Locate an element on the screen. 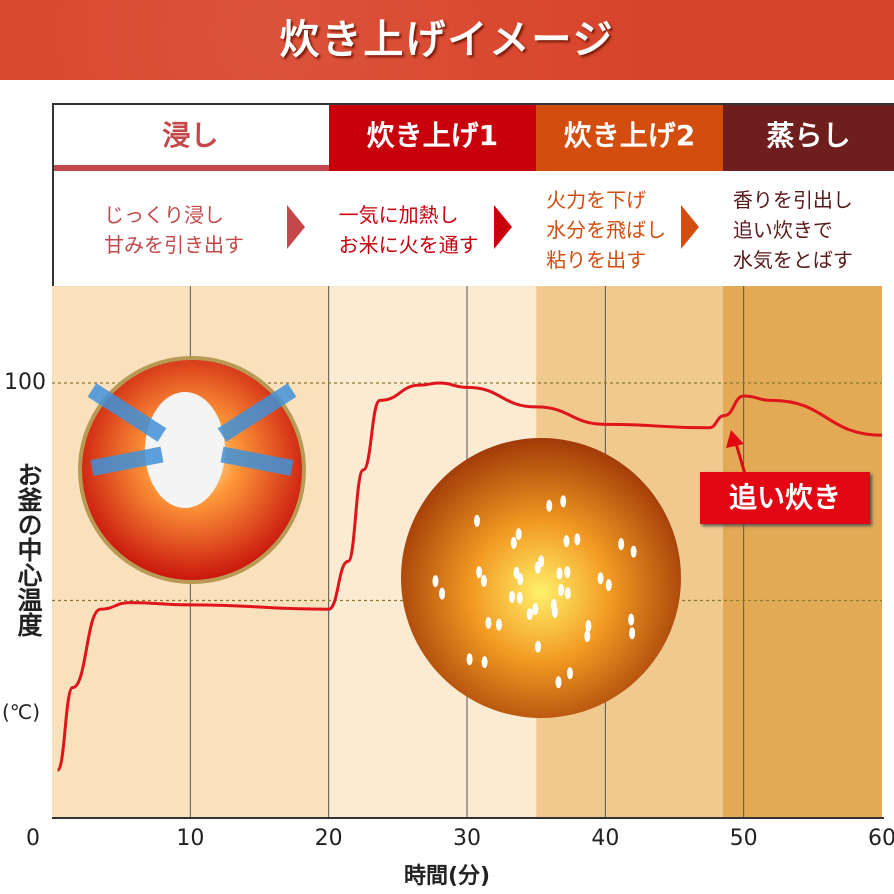  y-tick-100: 100 is located at coordinates (25, 382).